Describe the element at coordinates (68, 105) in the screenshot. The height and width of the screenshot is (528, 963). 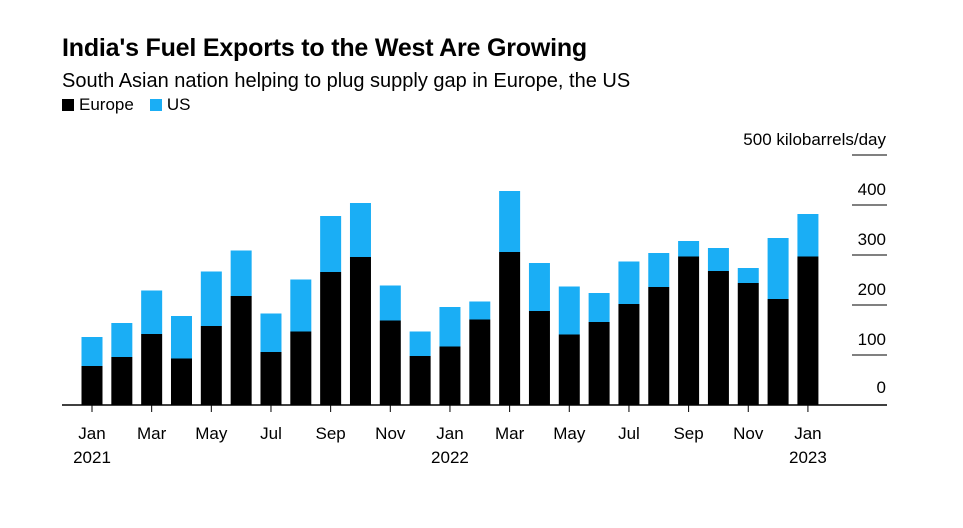
I see `legend-swatch-europe` at that location.